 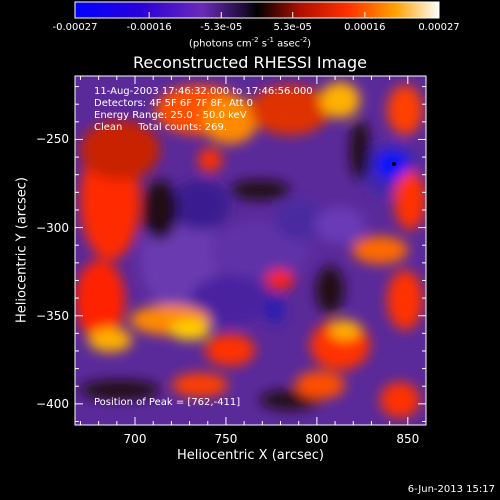 What do you see at coordinates (451, 489) in the screenshot?
I see `date-stamp: 6-Jun-2013 15:17` at bounding box center [451, 489].